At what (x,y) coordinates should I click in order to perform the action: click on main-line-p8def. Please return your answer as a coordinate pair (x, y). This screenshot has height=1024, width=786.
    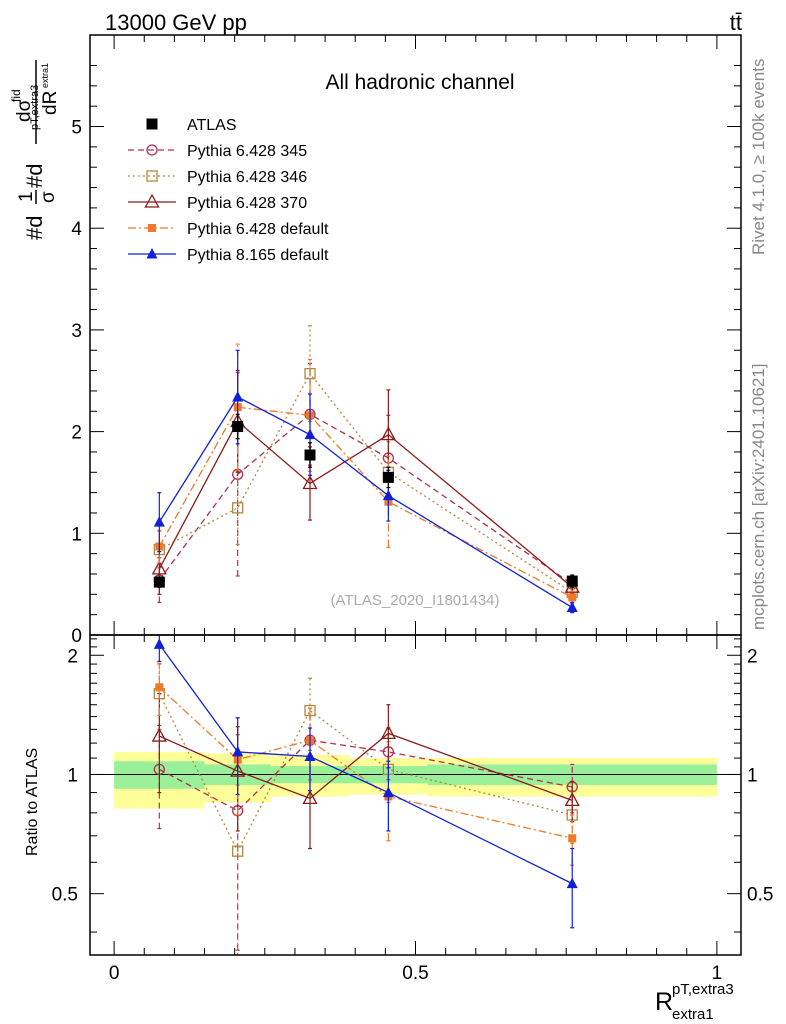
    Looking at the image, I should click on (365, 502).